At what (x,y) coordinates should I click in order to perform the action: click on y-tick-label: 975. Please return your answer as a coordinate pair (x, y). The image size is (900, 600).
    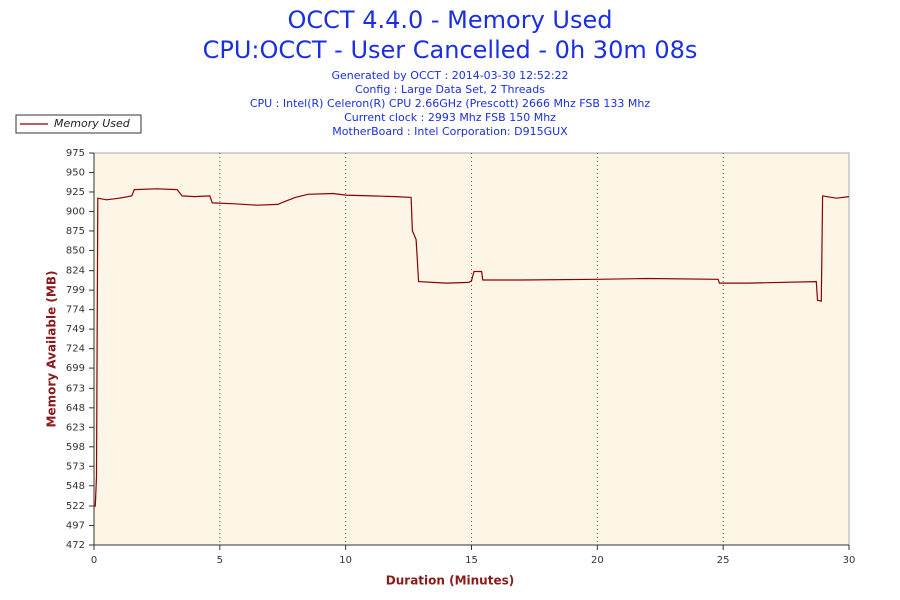
    Looking at the image, I should click on (75, 153).